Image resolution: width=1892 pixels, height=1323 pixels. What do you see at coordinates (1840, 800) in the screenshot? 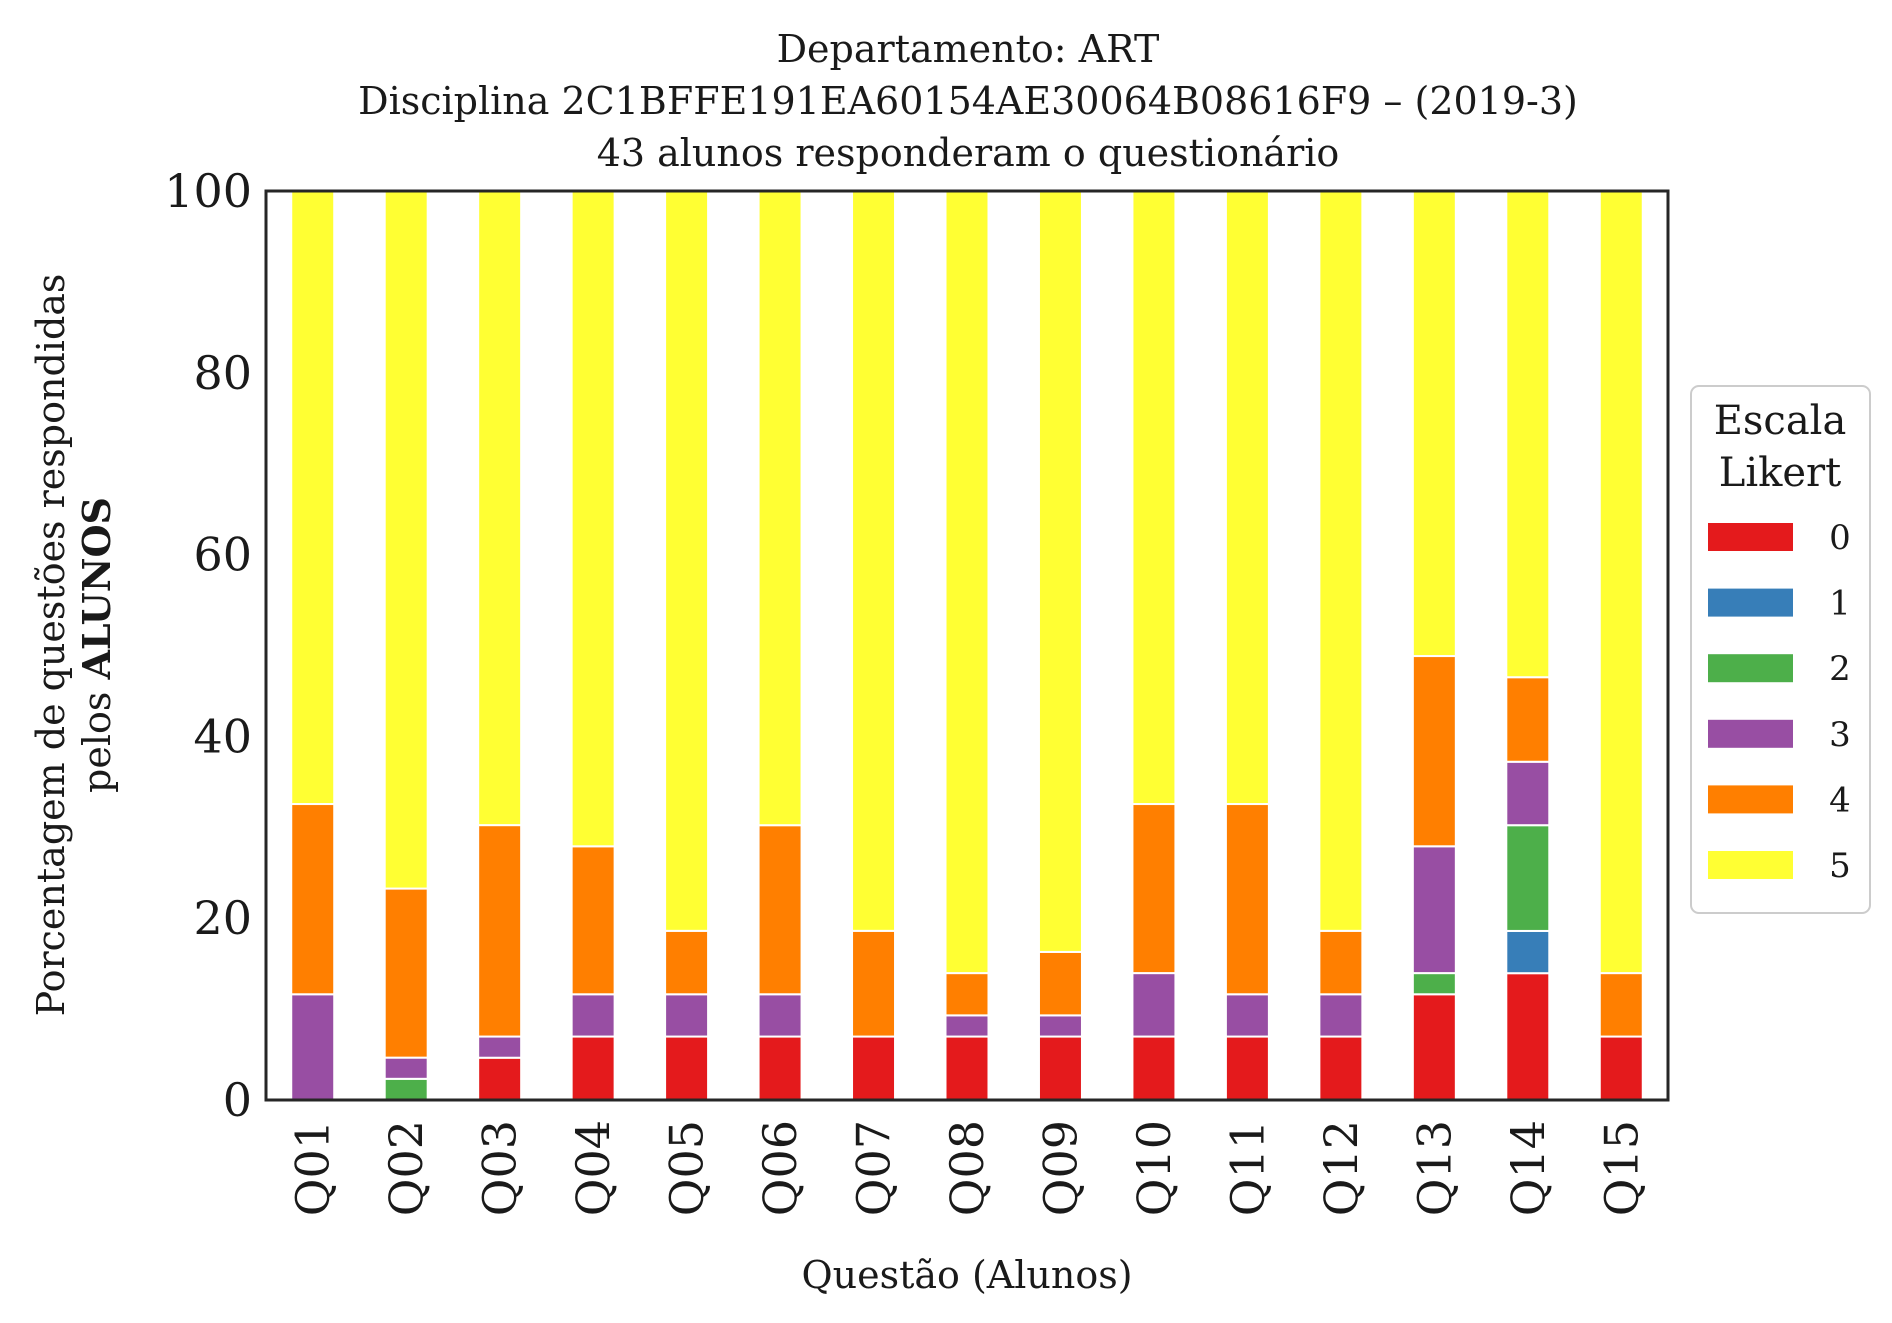
I see `legend-label-4: 4` at bounding box center [1840, 800].